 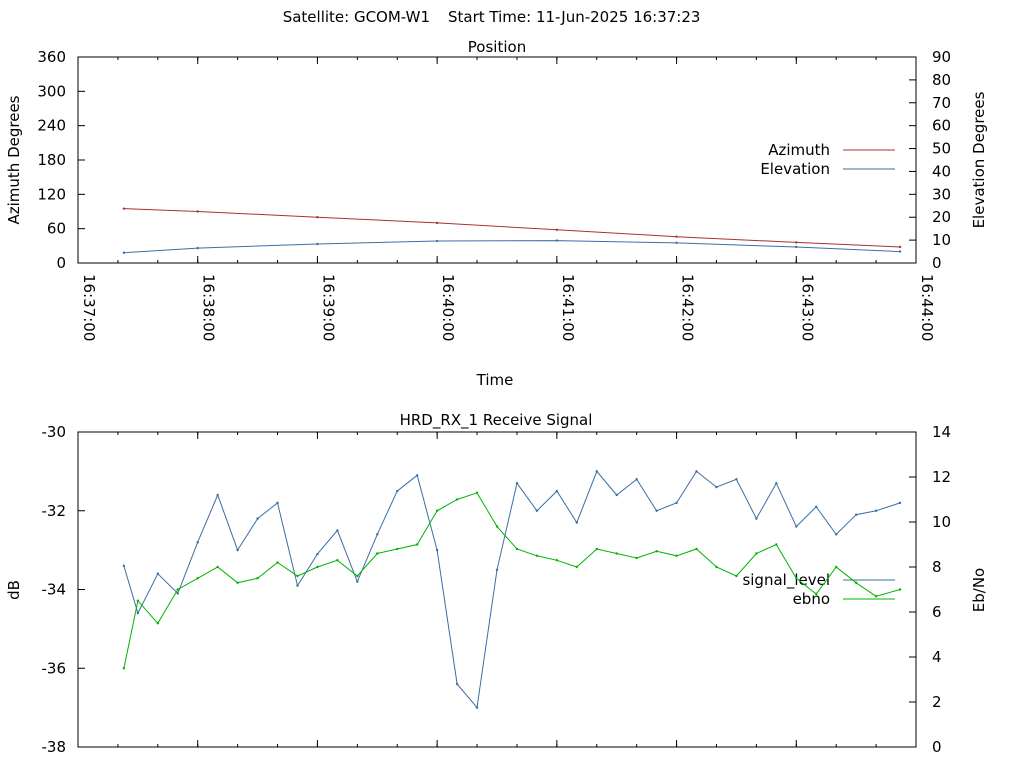 I want to click on y-tick-label: 240, so click(x=51, y=126).